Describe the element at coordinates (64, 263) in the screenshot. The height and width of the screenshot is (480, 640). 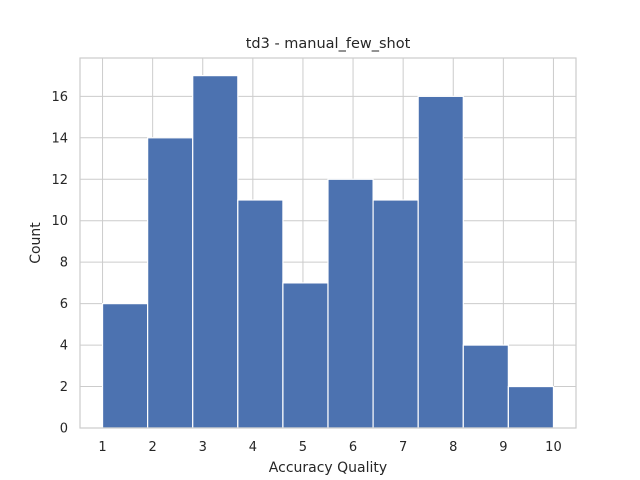
I see `y-tick-label: 8` at that location.